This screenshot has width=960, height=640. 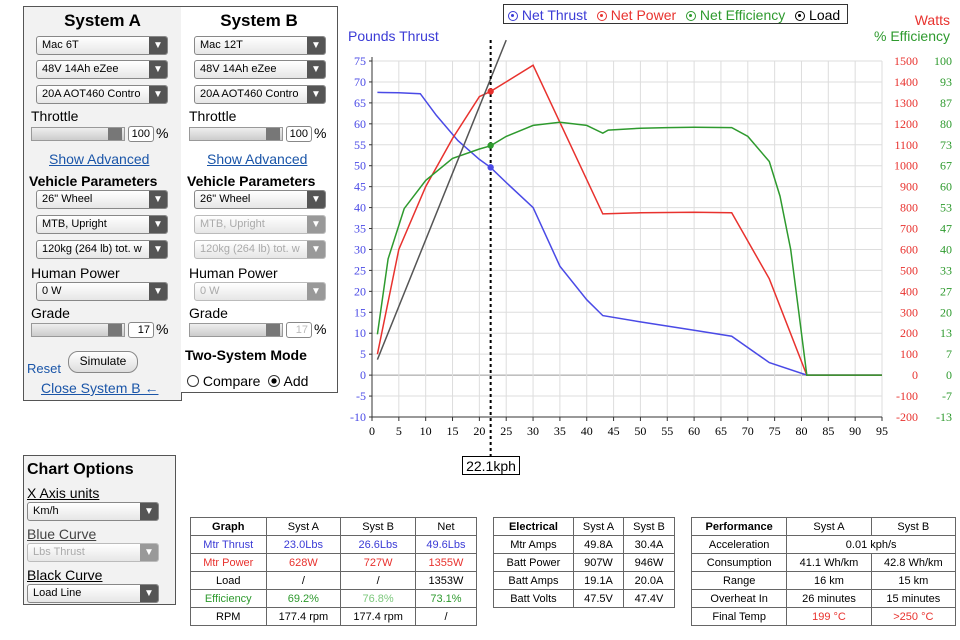 What do you see at coordinates (946, 187) in the screenshot?
I see `y-tick-label-efficiency: 60` at bounding box center [946, 187].